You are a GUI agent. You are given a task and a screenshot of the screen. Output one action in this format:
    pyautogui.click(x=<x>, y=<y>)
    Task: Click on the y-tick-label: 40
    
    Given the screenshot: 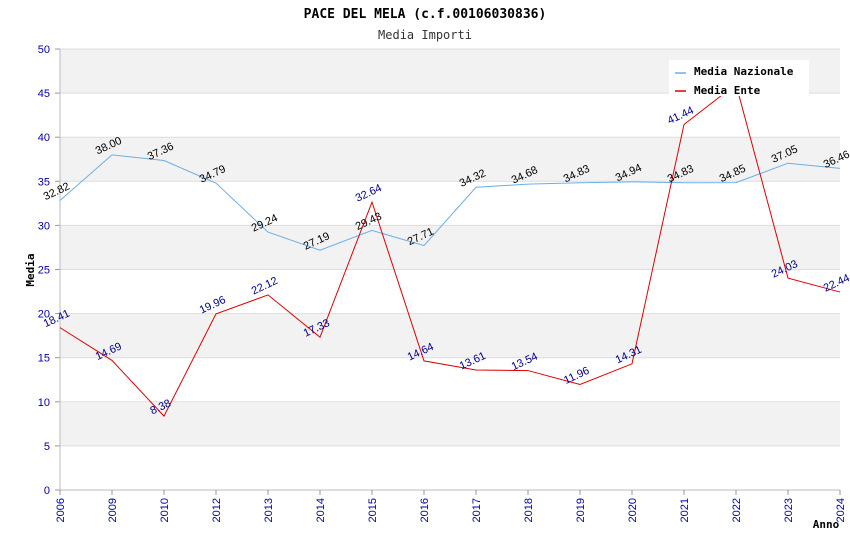 What is the action you would take?
    pyautogui.click(x=44, y=138)
    